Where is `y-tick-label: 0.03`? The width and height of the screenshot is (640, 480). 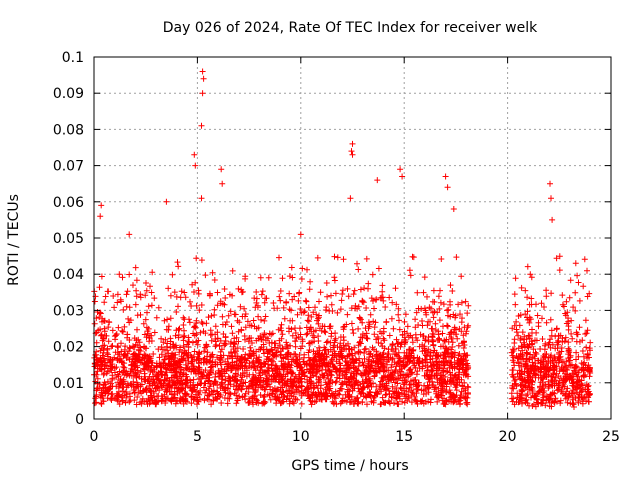
y-tick-label: 0.03 is located at coordinates (68, 311).